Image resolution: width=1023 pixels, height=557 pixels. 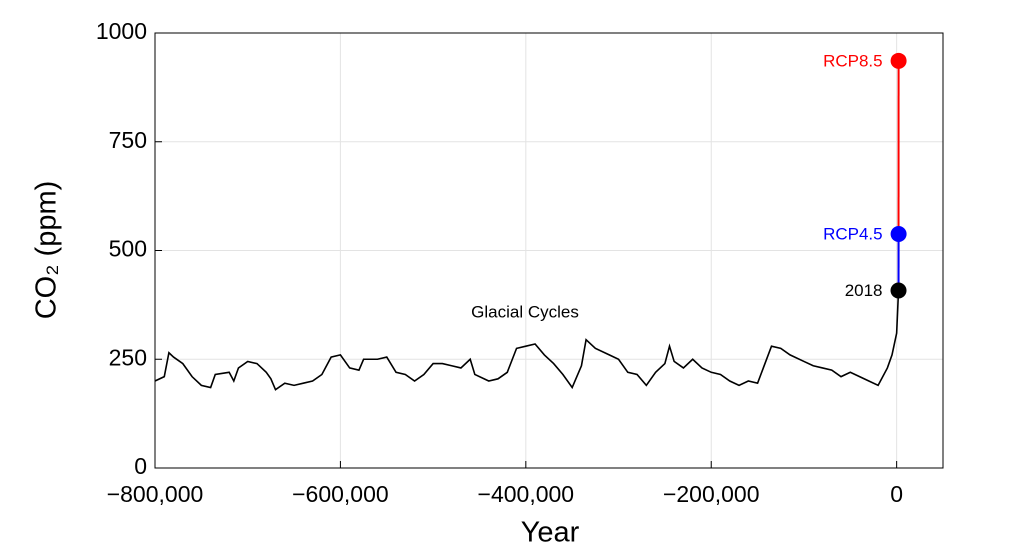 I want to click on series-label: 2018, so click(x=864, y=290).